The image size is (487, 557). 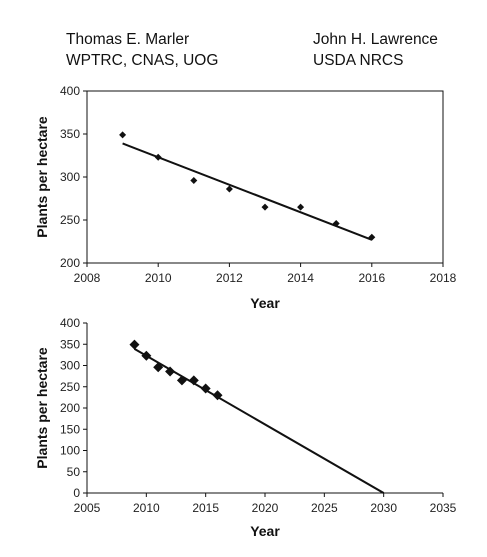 What do you see at coordinates (74, 472) in the screenshot?
I see `y-tick-label: 50` at bounding box center [74, 472].